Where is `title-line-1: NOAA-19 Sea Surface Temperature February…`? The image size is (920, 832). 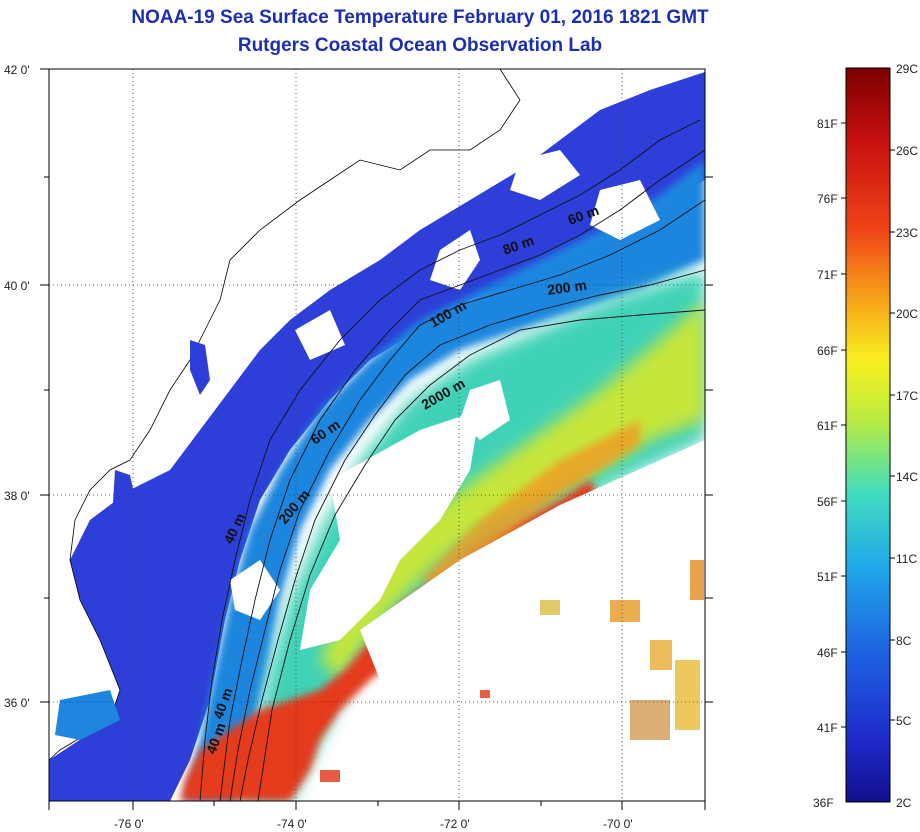
title-line-1: NOAA-19 Sea Surface Temperature February… is located at coordinates (420, 17).